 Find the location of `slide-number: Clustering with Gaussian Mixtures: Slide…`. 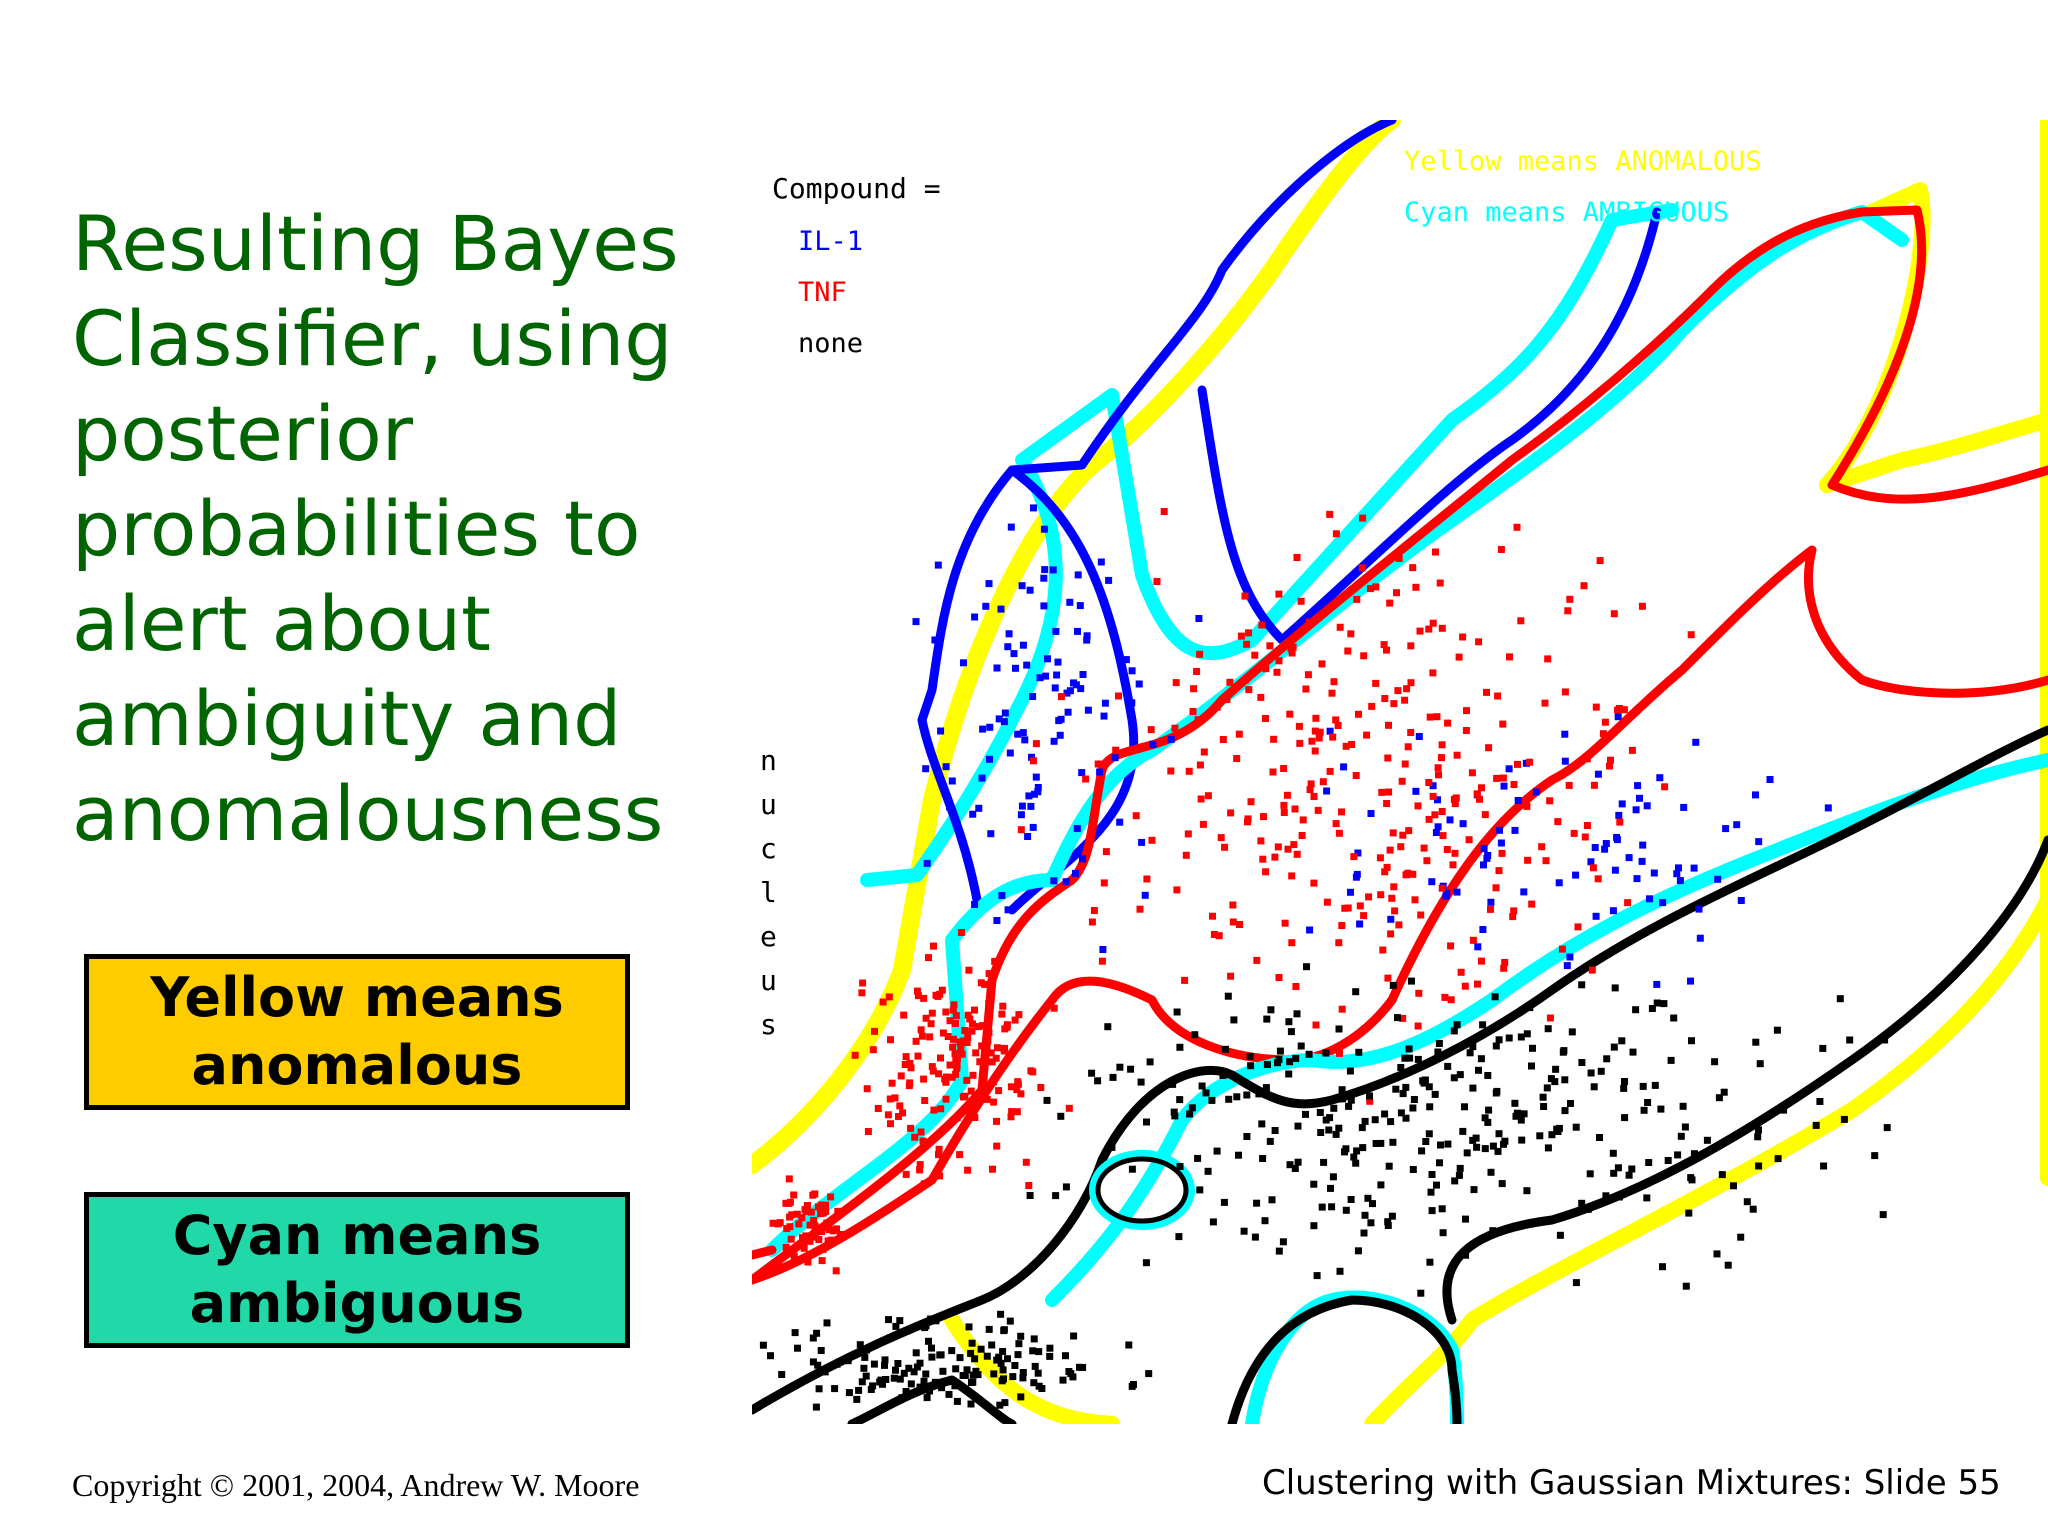

slide-number: Clustering with Gaussian Mixtures: Slide… is located at coordinates (1631, 1483).